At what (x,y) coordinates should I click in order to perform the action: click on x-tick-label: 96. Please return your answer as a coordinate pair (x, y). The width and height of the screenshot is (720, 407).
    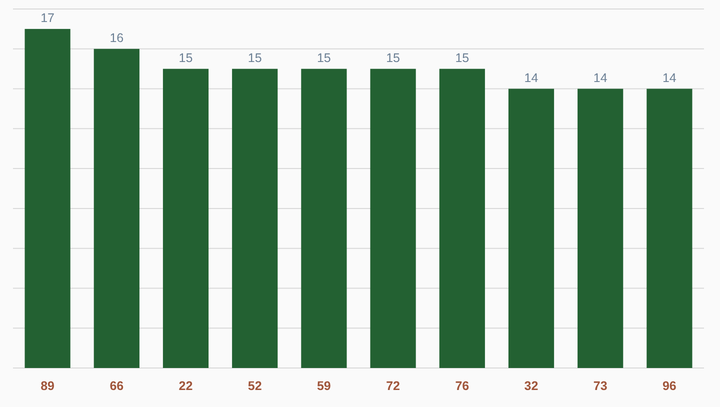
    Looking at the image, I should click on (669, 386).